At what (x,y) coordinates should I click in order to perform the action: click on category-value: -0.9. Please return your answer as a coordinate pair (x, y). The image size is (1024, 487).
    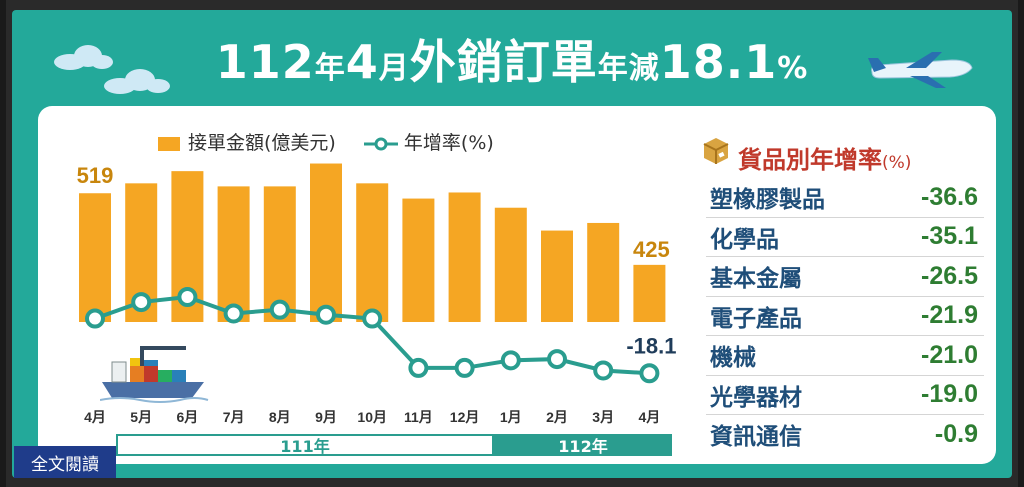
    Looking at the image, I should click on (956, 433).